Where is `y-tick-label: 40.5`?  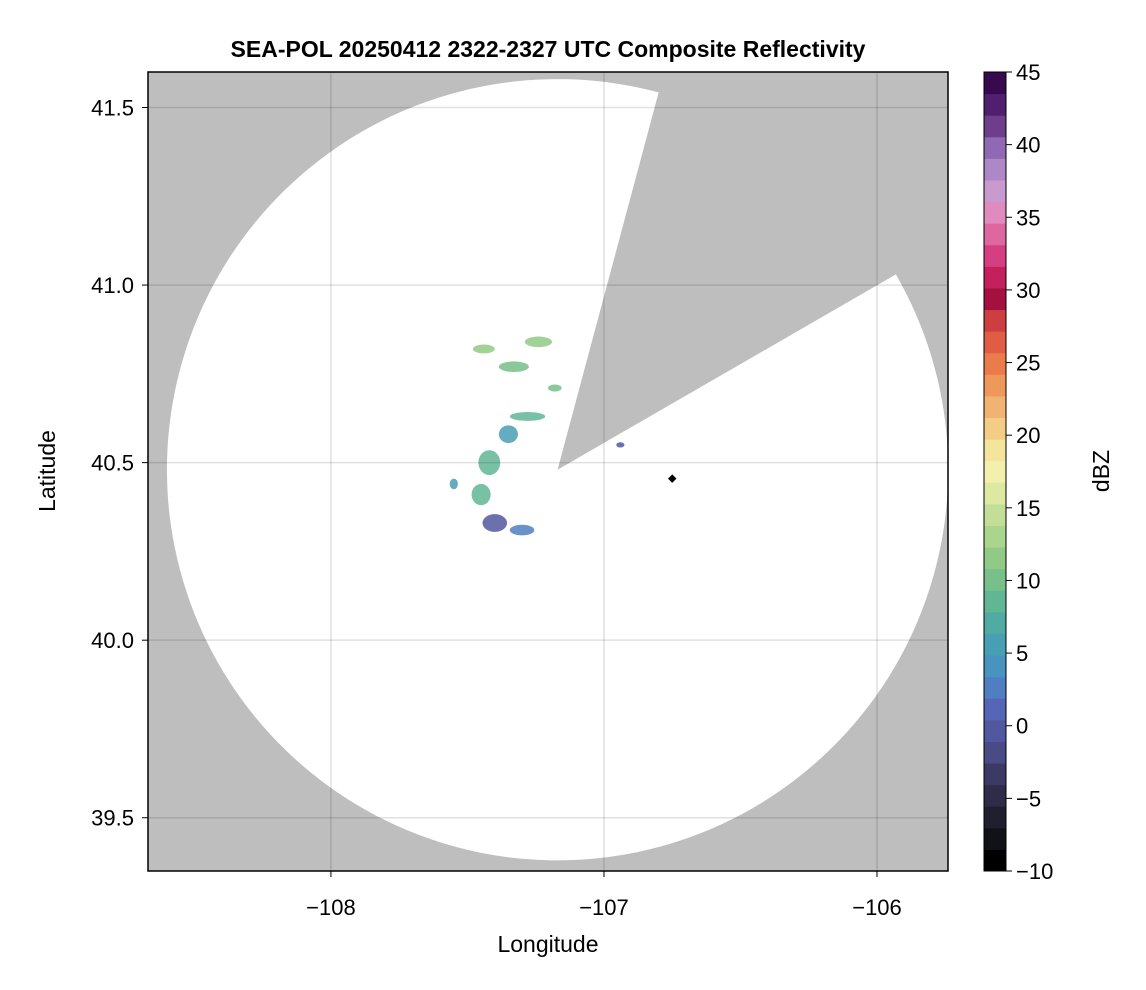
y-tick-label: 40.5 is located at coordinates (112, 463).